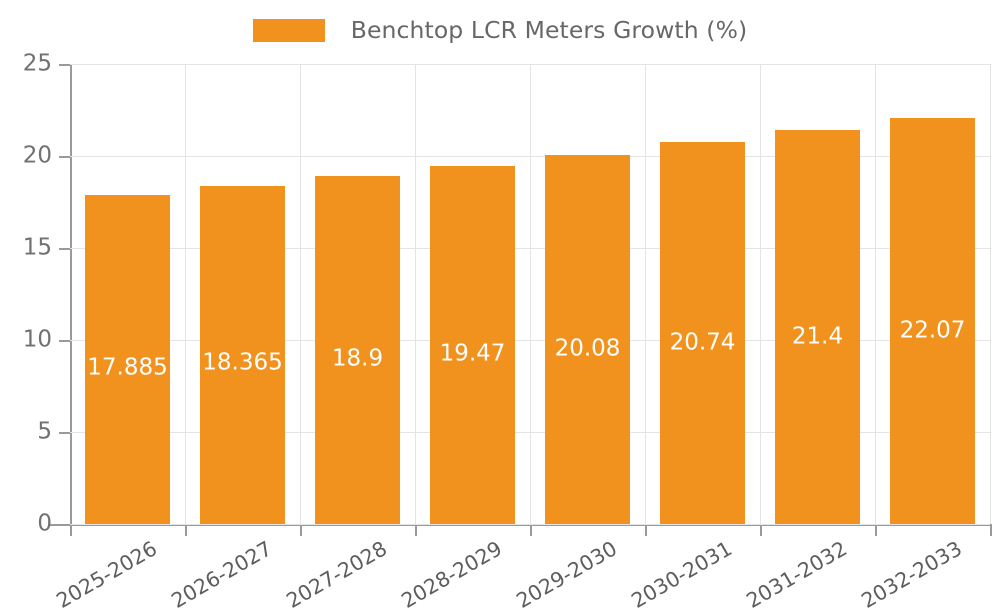  I want to click on y-tick-label: 20, so click(37, 155).